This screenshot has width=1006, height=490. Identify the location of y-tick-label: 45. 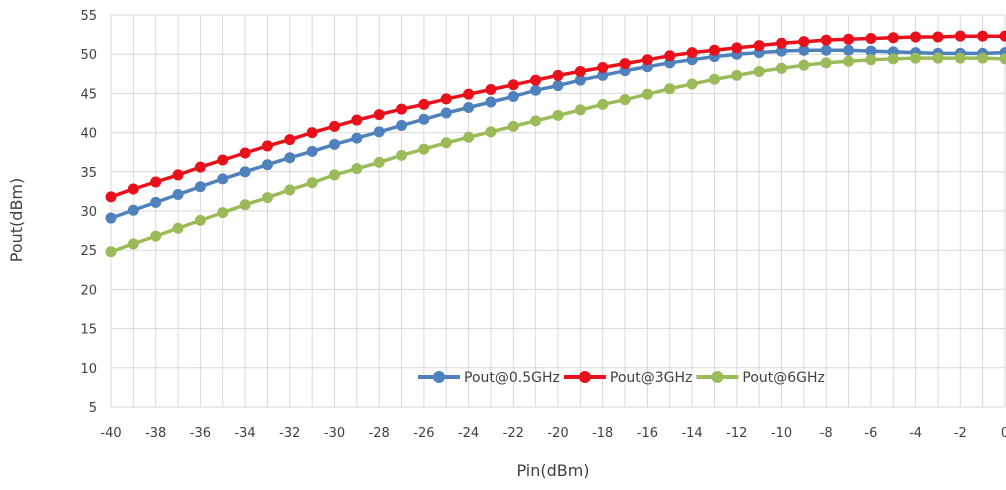
(88, 94).